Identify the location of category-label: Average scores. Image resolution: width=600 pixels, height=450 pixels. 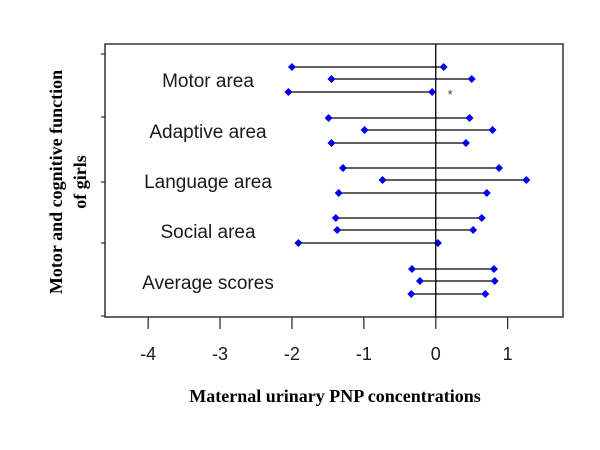
(208, 283).